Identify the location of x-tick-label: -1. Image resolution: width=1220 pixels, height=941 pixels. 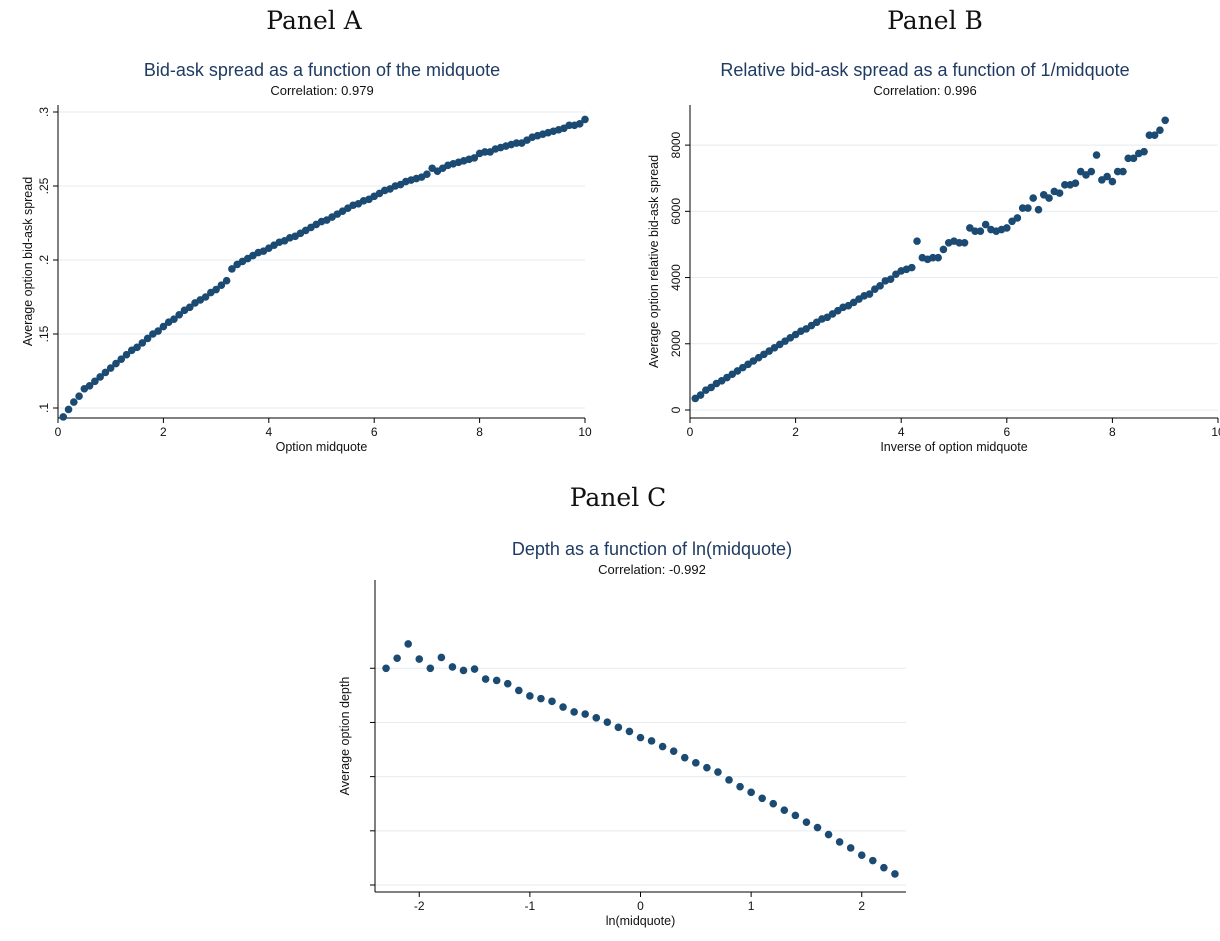
(530, 906).